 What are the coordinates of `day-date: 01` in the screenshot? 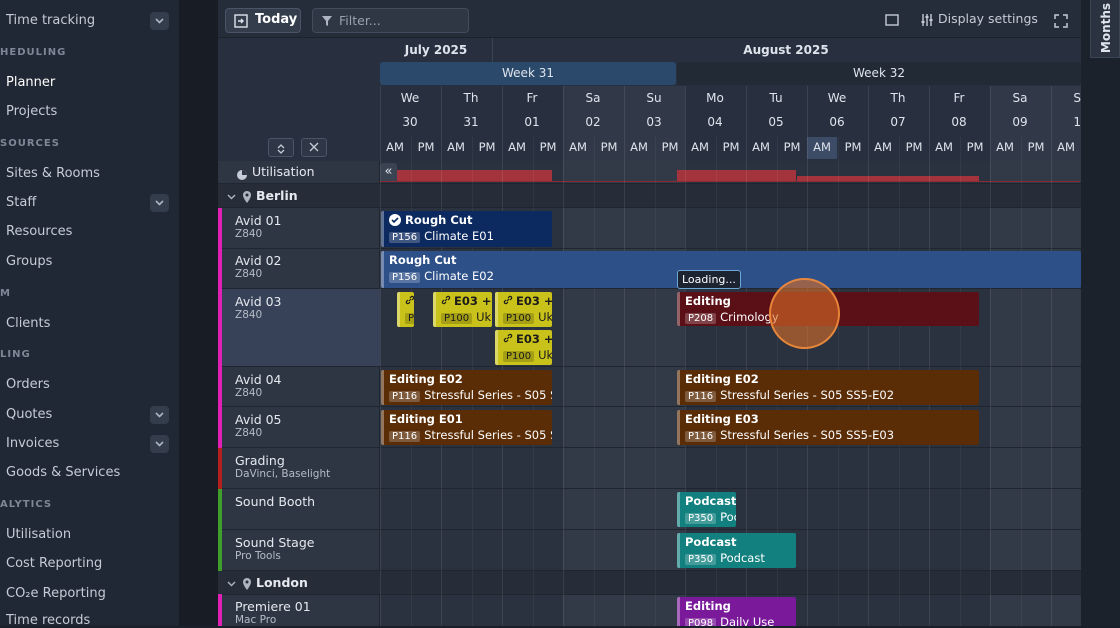 It's located at (532, 122).